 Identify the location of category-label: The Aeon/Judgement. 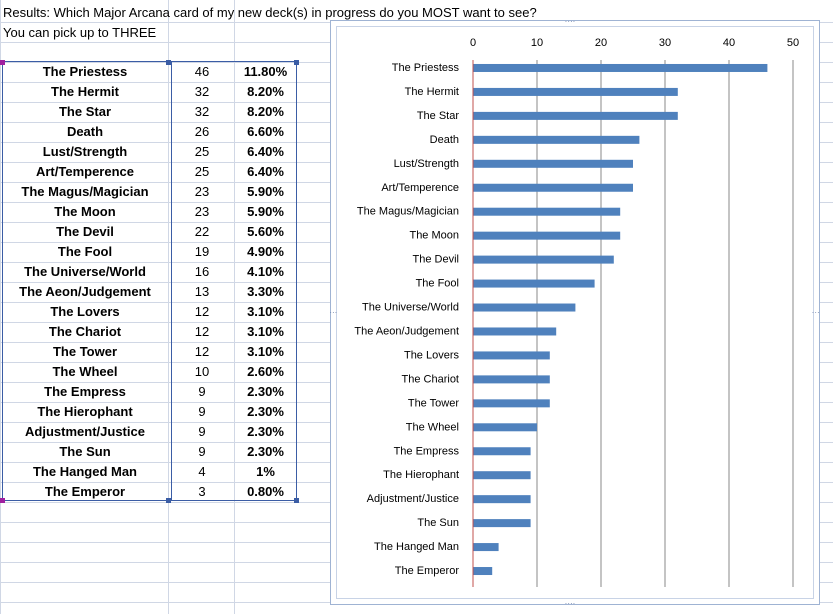
(406, 331).